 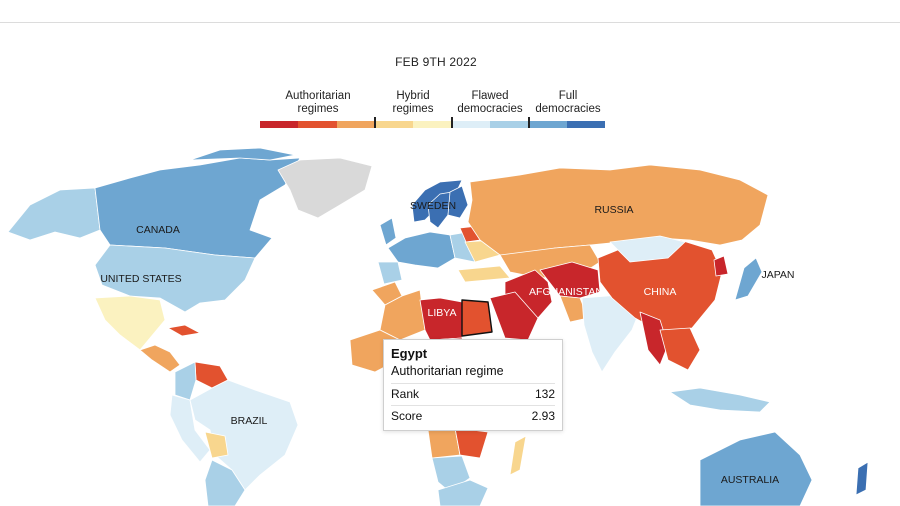 What do you see at coordinates (613, 210) in the screenshot?
I see `label-russia: RUSSIA` at bounding box center [613, 210].